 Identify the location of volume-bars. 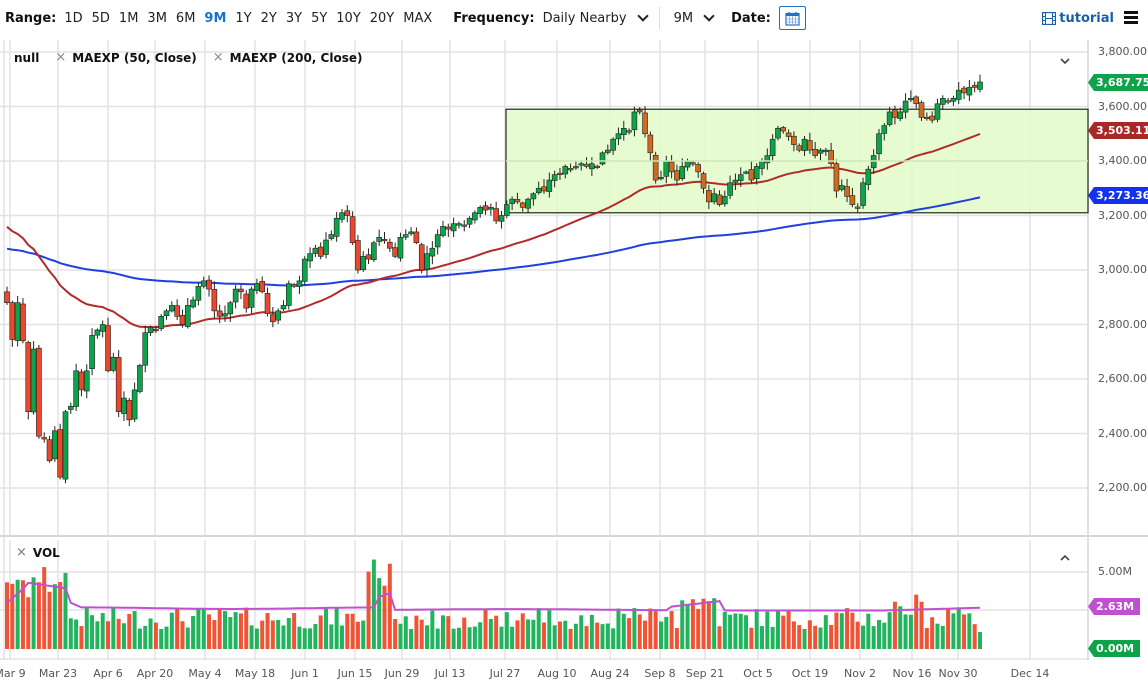
(493, 604).